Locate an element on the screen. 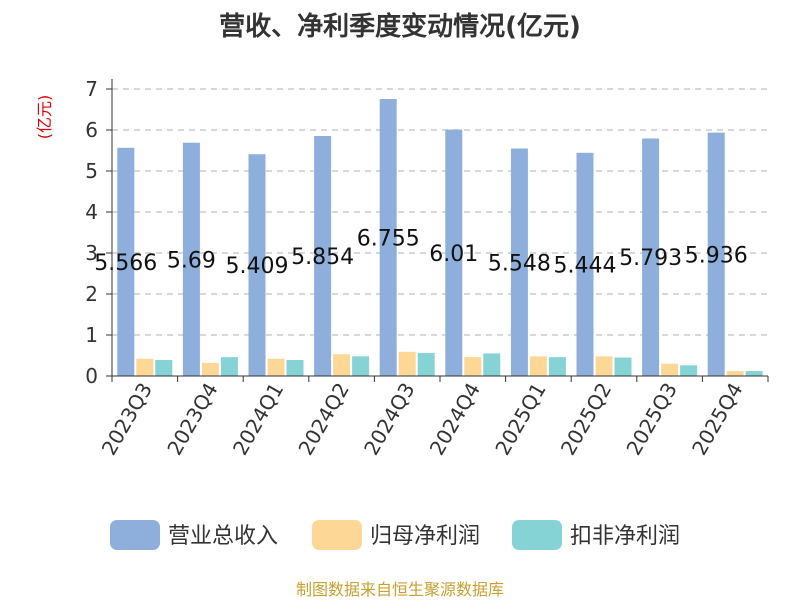 This screenshot has width=800, height=600. y-tick-label: 3 is located at coordinates (91, 253).